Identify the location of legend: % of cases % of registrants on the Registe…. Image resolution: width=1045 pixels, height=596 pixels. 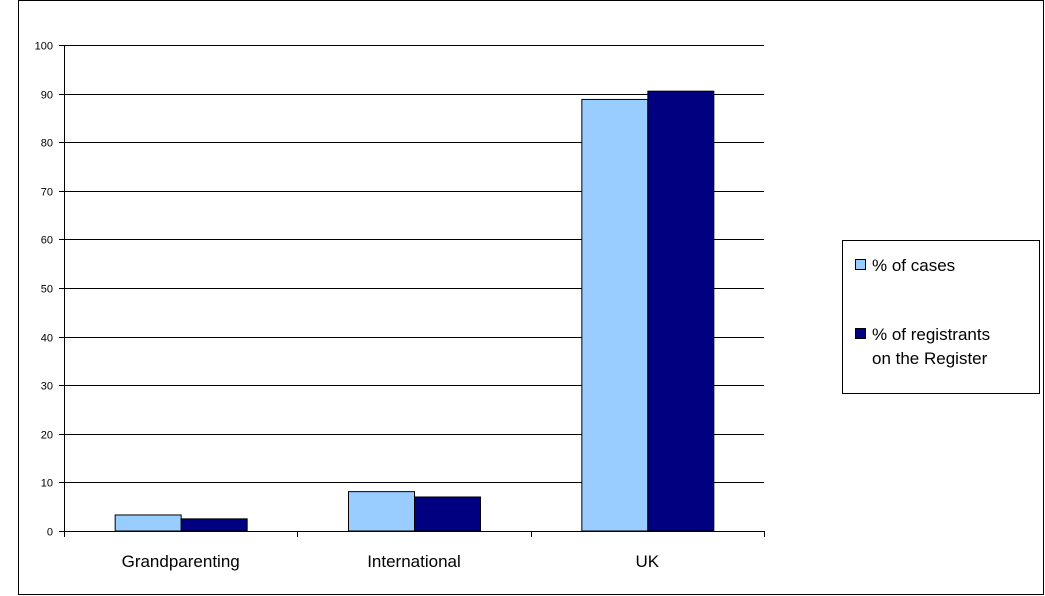
(941, 317).